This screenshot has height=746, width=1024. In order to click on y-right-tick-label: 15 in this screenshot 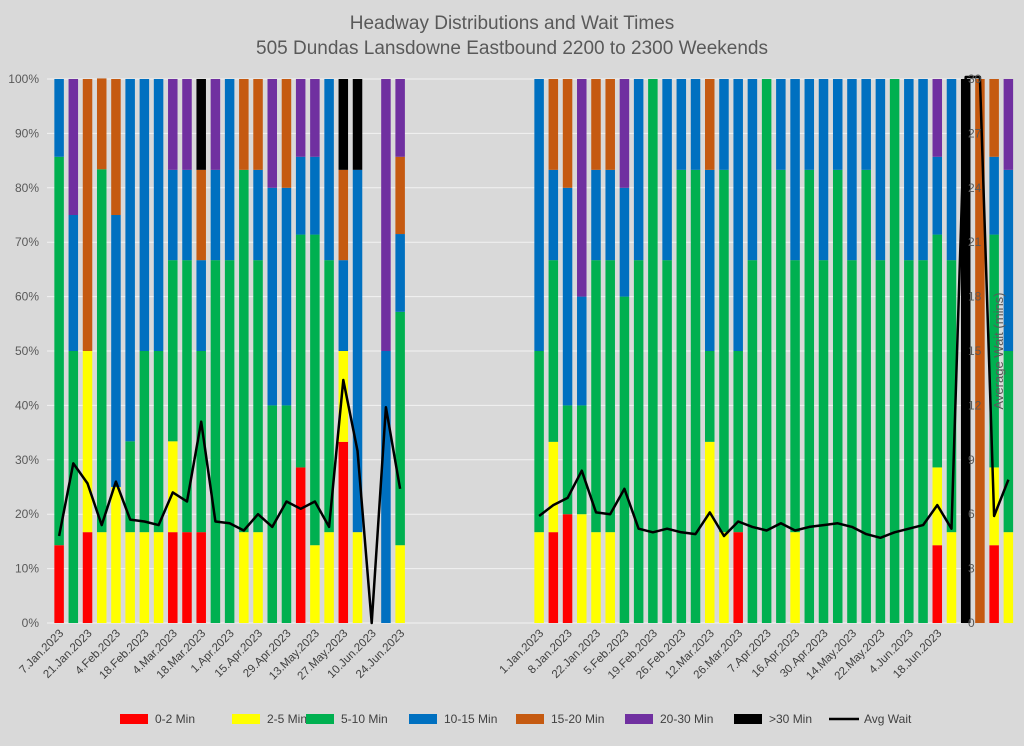, I will do `click(975, 351)`.